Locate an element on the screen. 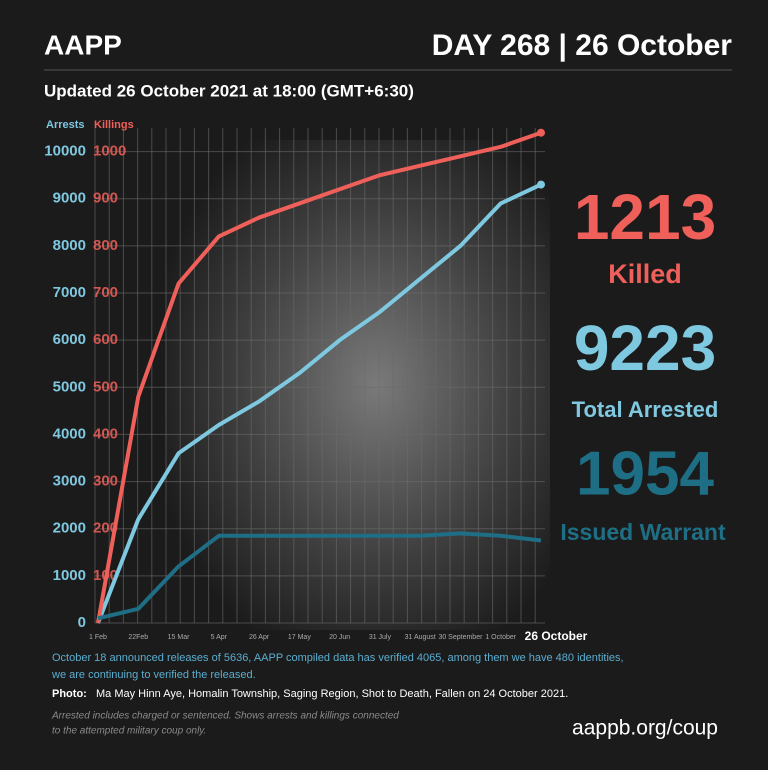 This screenshot has width=768, height=770. y2-tick-label: 800 is located at coordinates (105, 245).